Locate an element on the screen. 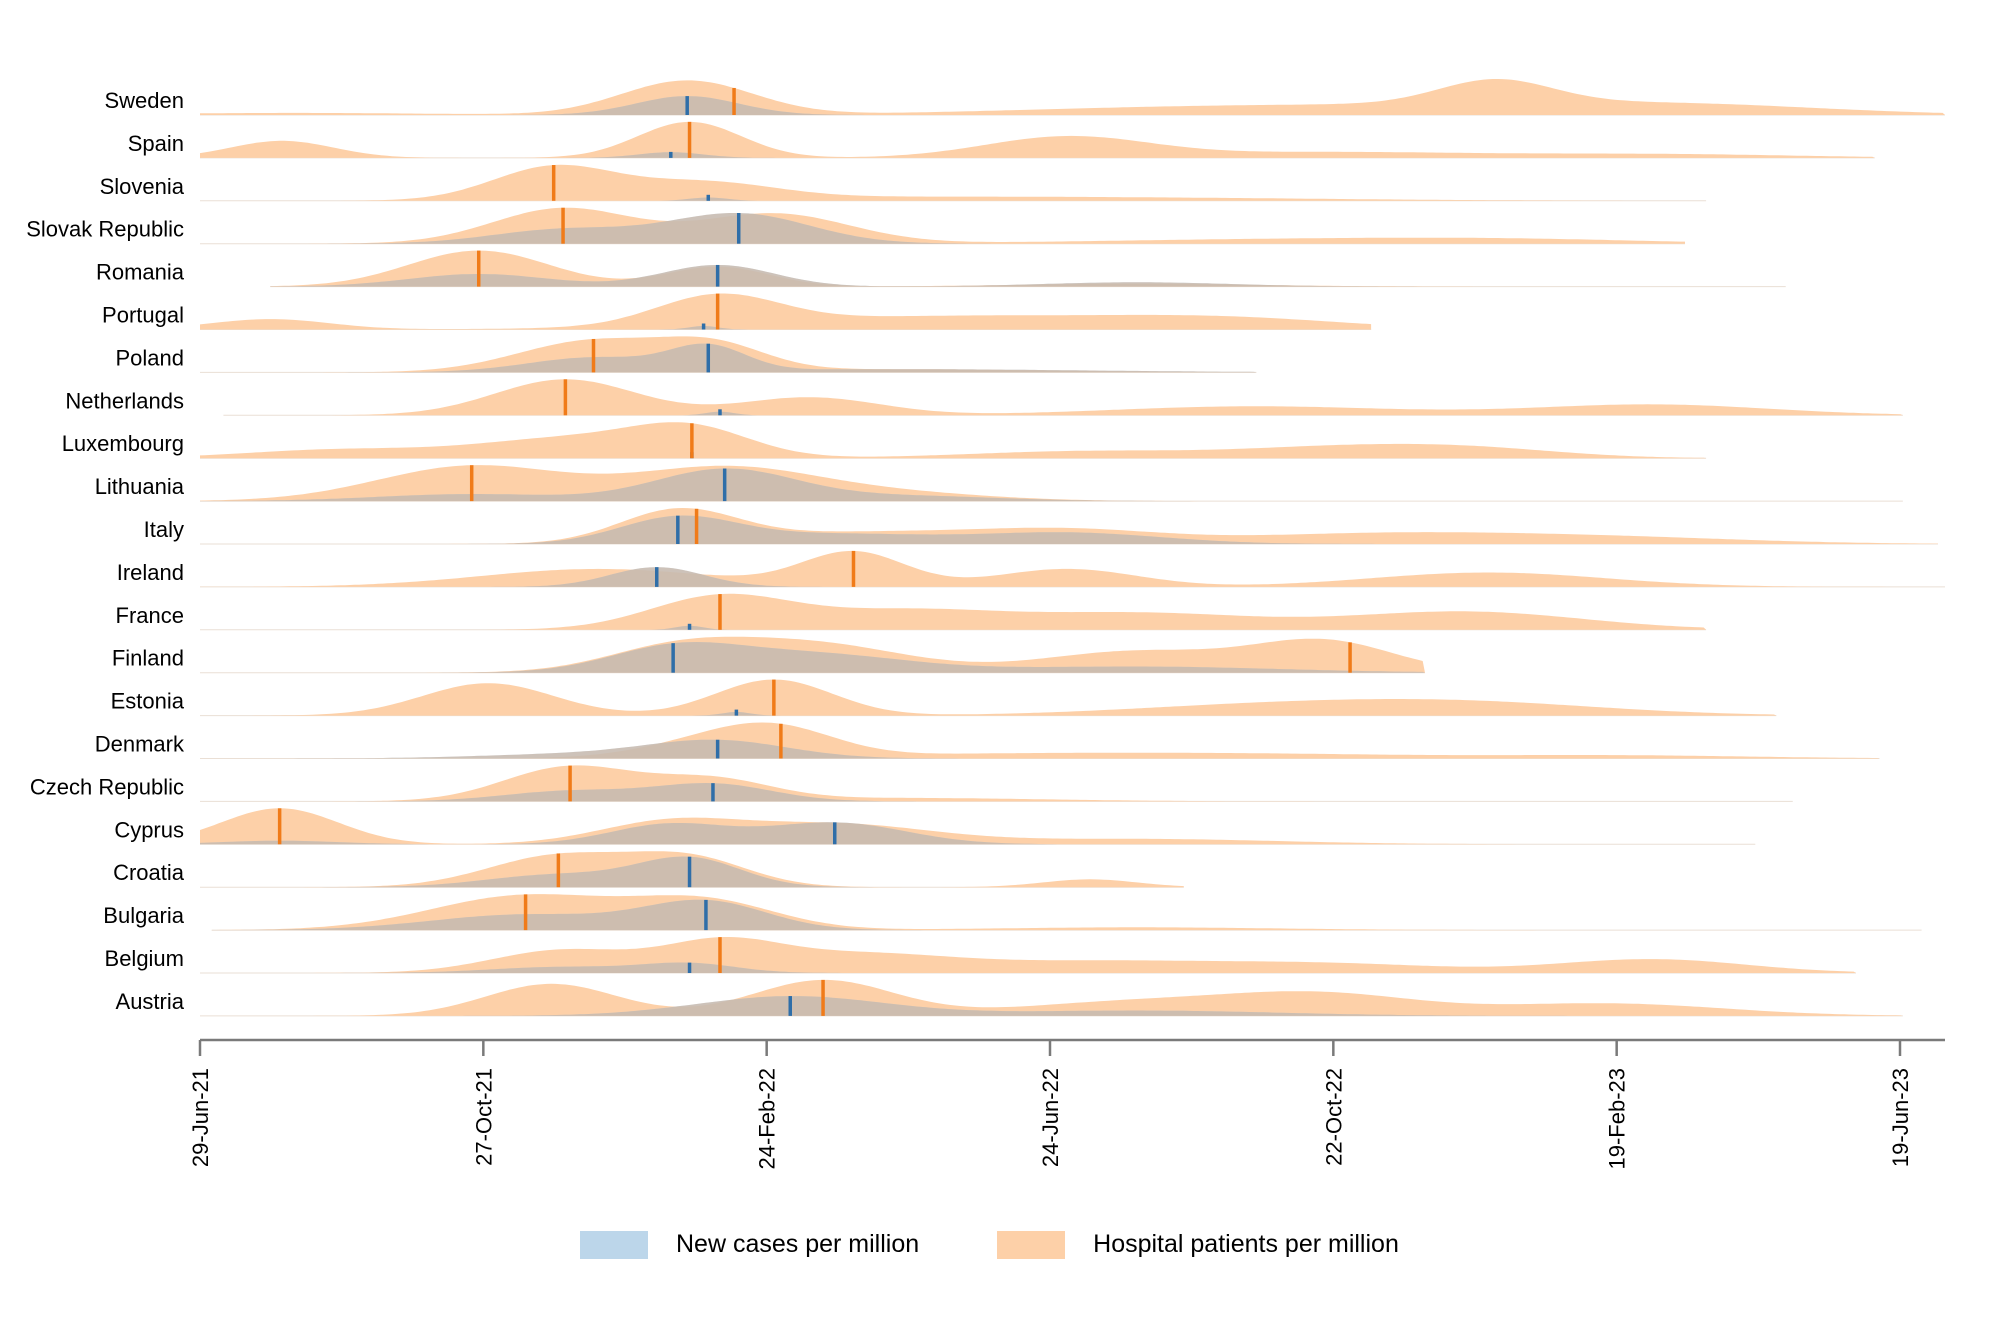 This screenshot has height=1333, width=2000. country-label: Netherlands is located at coordinates (124, 400).